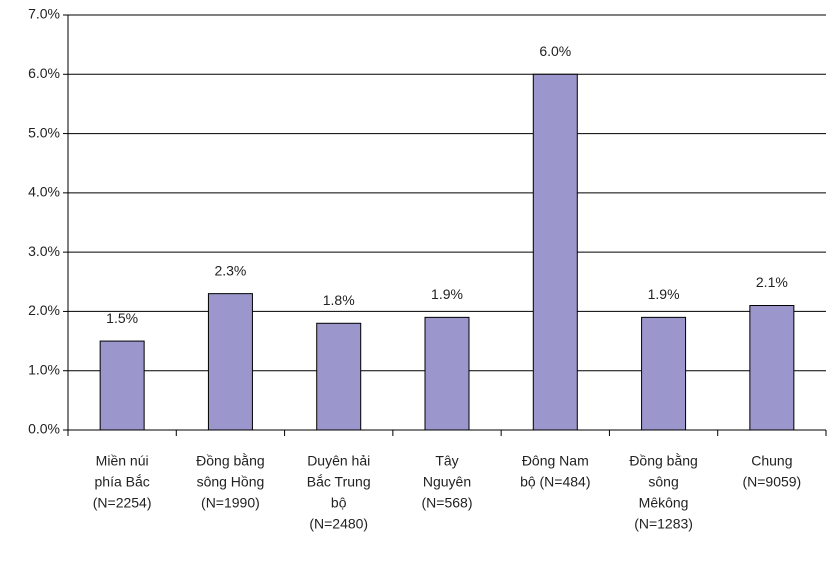 The image size is (828, 564). Describe the element at coordinates (44, 73) in the screenshot. I see `y-tick-label: 6.0%` at that location.